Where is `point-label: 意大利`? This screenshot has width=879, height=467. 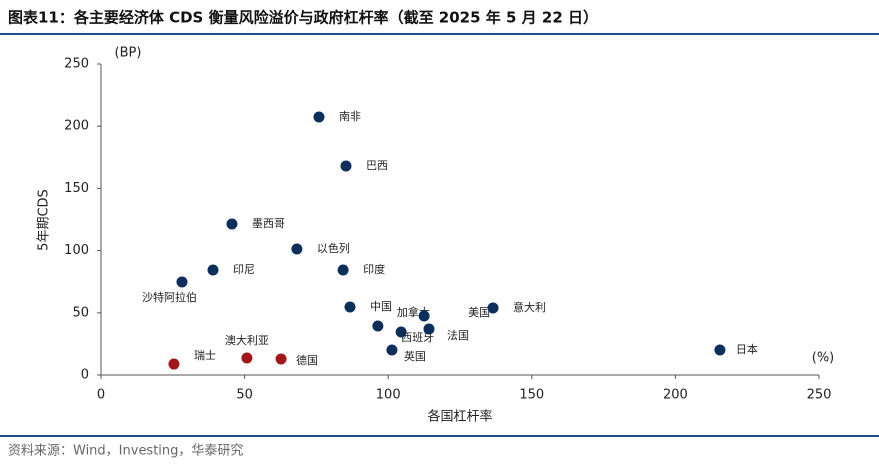
point-label: 意大利 is located at coordinates (529, 307).